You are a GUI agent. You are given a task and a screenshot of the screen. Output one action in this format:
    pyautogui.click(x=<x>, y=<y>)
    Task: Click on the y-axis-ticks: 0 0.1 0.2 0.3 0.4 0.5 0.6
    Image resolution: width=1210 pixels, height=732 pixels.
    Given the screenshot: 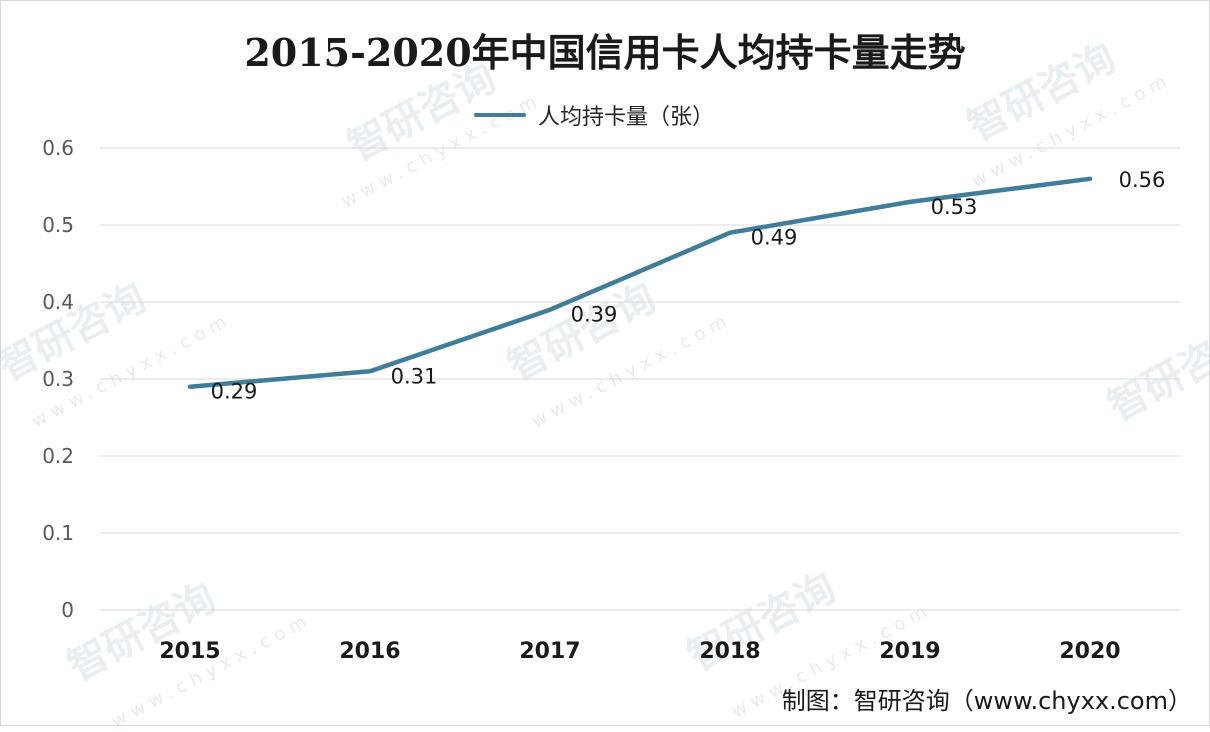 What is the action you would take?
    pyautogui.click(x=58, y=379)
    